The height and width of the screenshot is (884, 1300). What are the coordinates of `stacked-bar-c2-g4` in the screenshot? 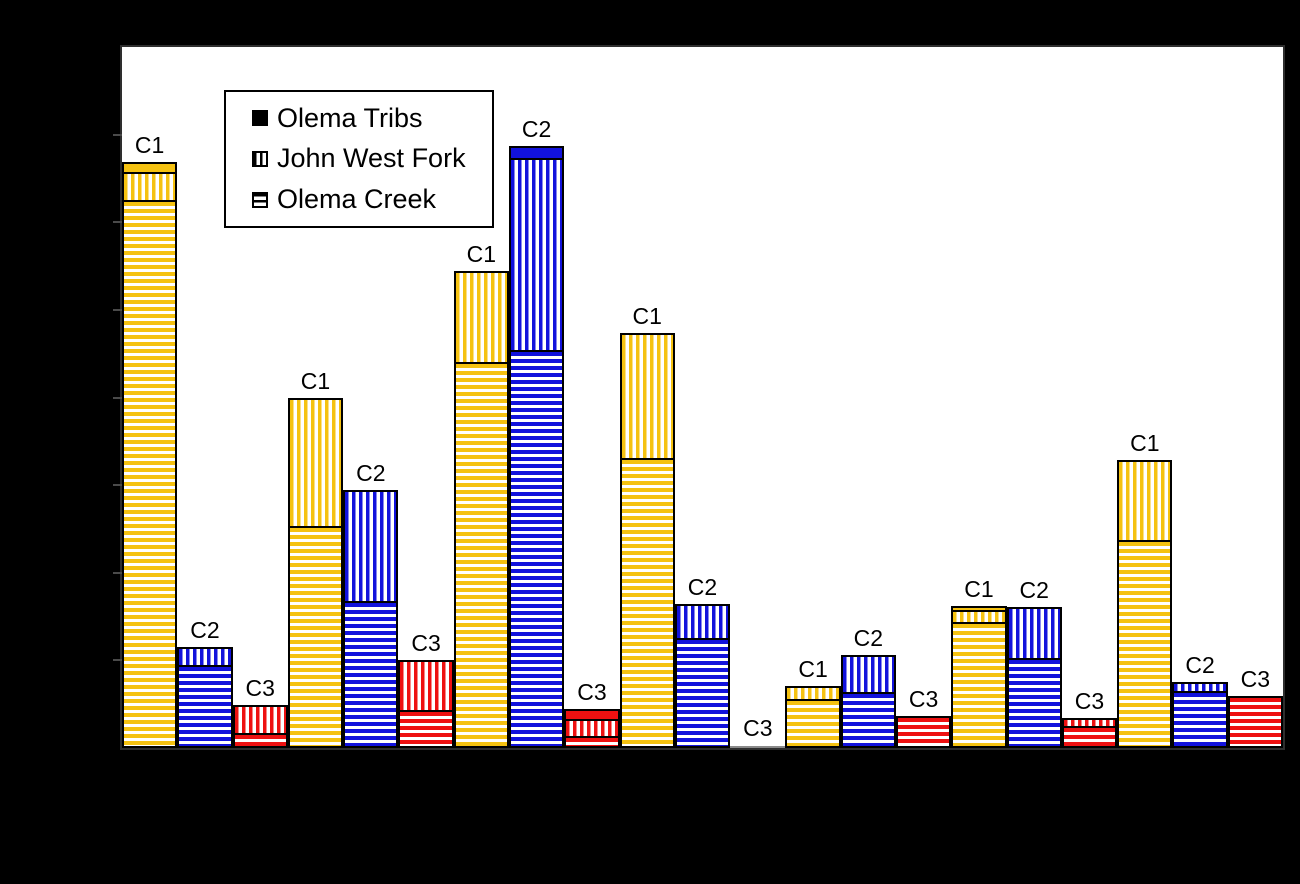 It's located at (702, 676).